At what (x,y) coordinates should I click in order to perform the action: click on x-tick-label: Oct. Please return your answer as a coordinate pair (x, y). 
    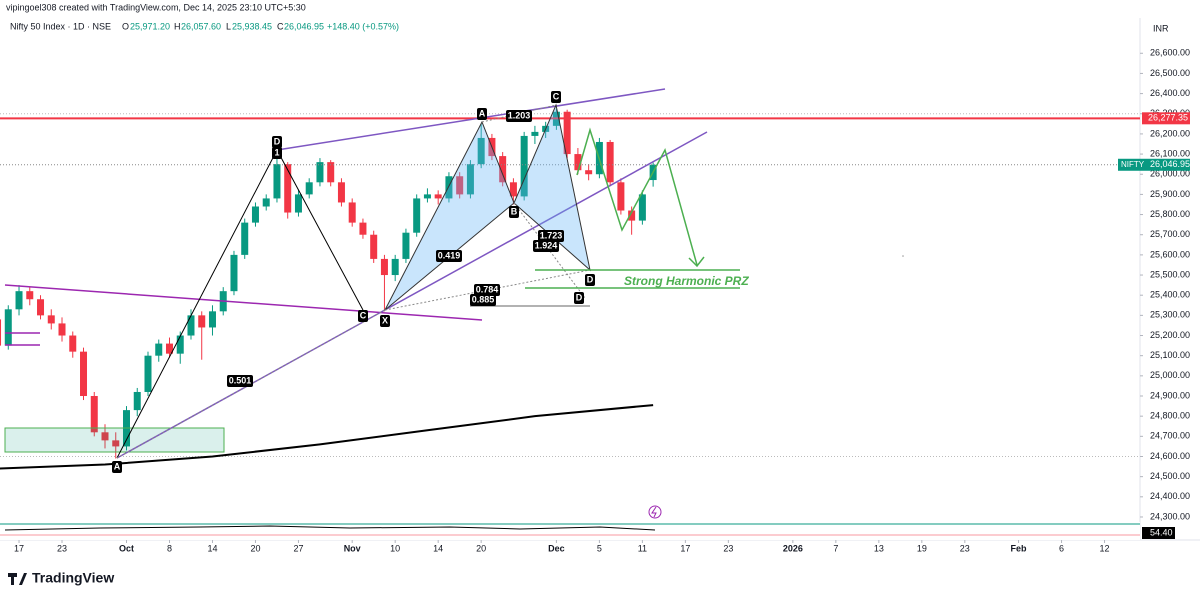
    Looking at the image, I should click on (126, 548).